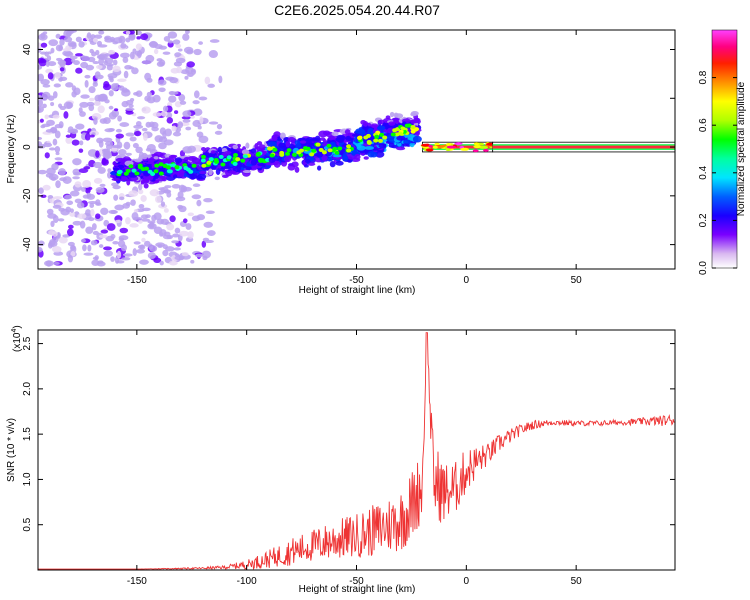 This screenshot has width=750, height=600. What do you see at coordinates (27, 434) in the screenshot?
I see `snr-y-tick-label: 1.5` at bounding box center [27, 434].